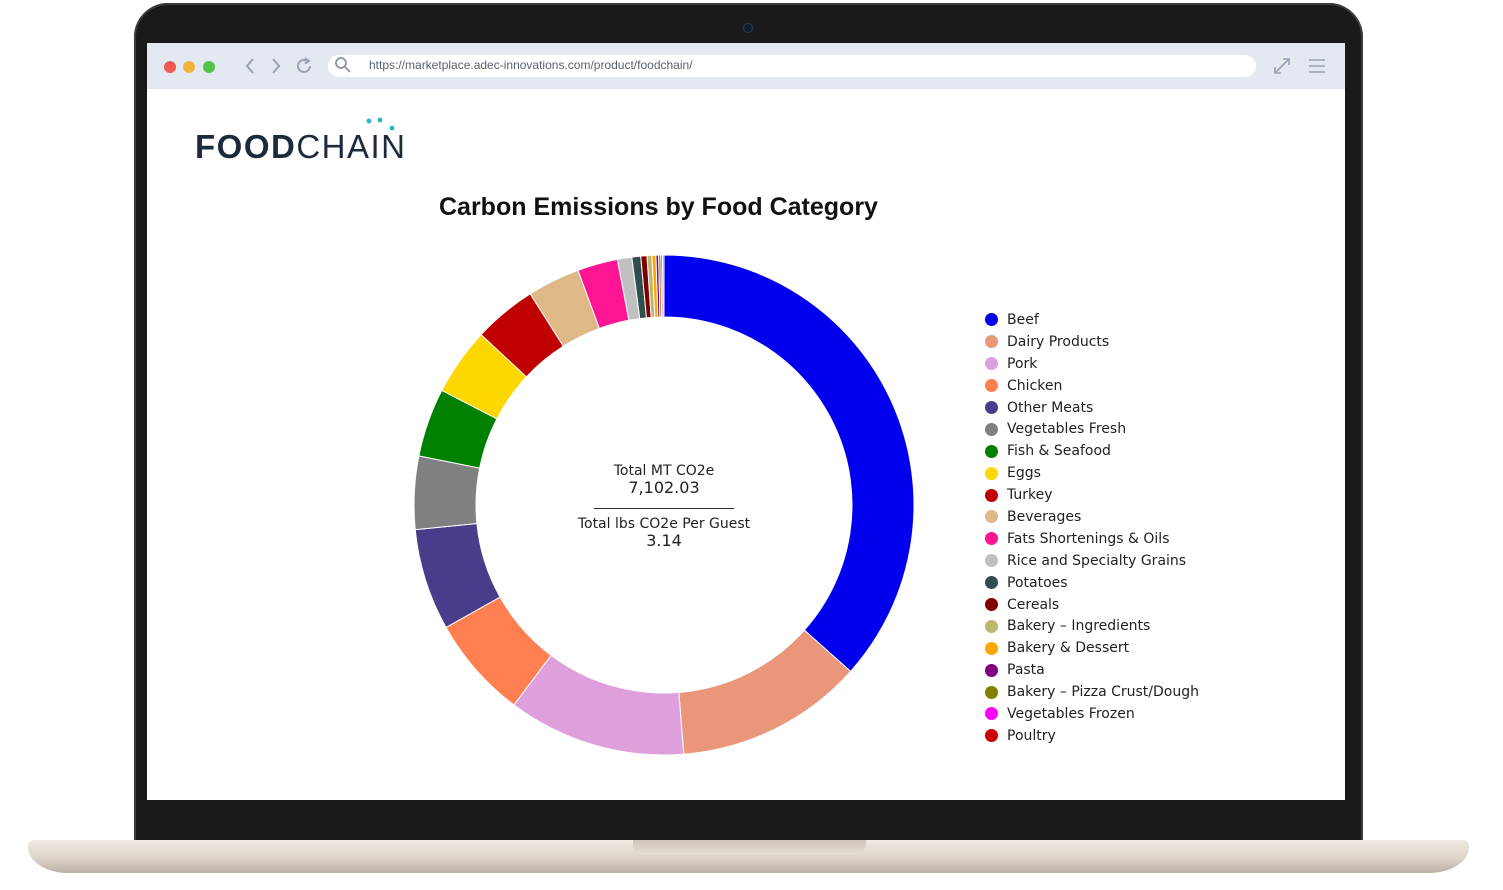 The height and width of the screenshot is (890, 1503). What do you see at coordinates (658, 207) in the screenshot?
I see `chart-title: Carbon Emissions by Food Category` at bounding box center [658, 207].